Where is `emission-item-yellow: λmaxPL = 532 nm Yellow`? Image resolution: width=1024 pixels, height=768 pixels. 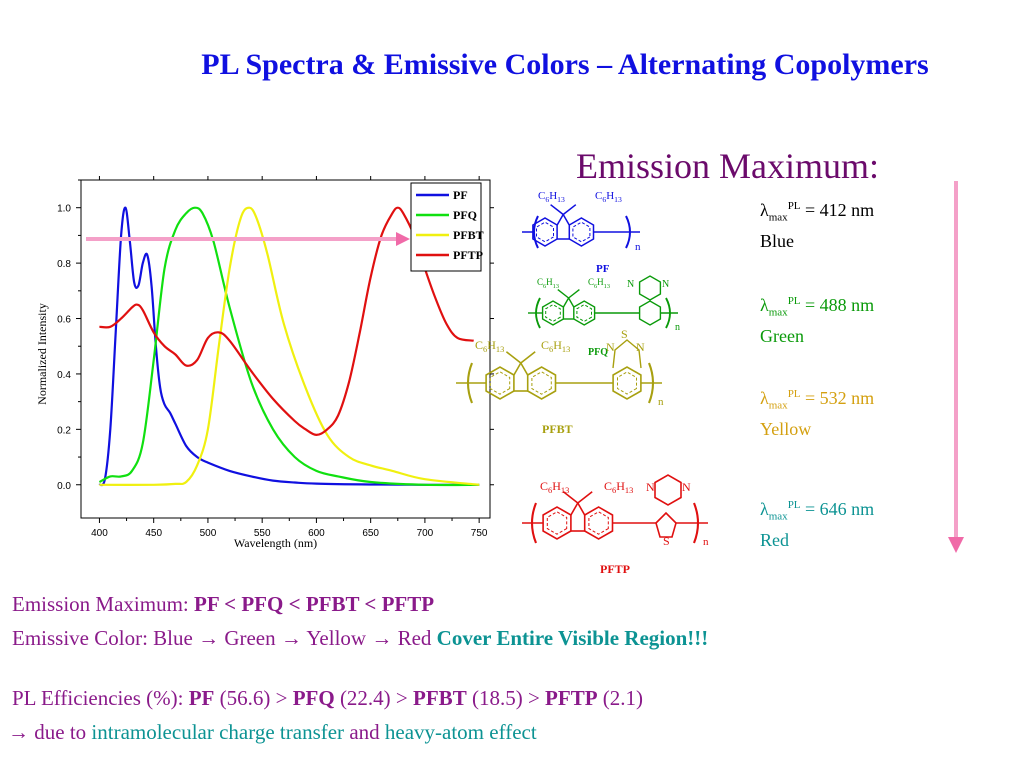 emission-item-yellow: λmaxPL = 532 nm Yellow is located at coordinates (817, 412).